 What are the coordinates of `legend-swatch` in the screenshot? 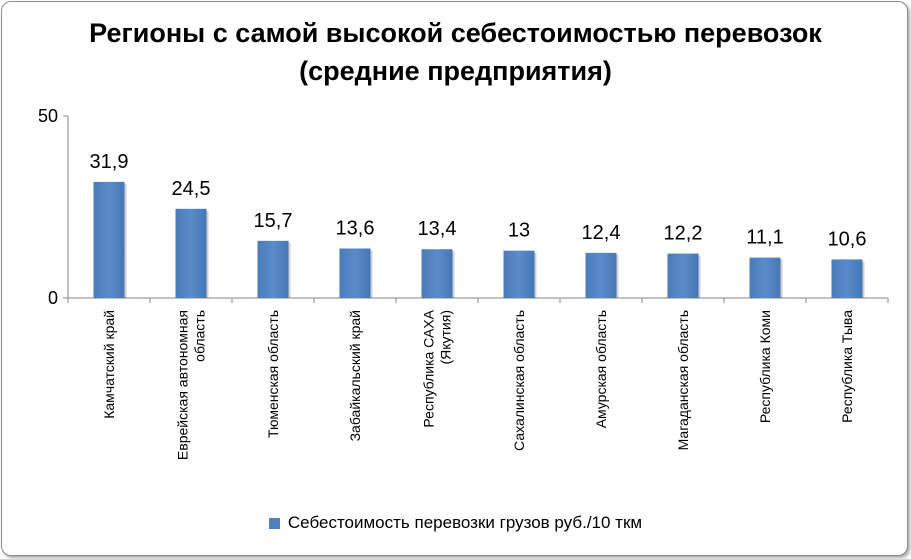 It's located at (274, 523).